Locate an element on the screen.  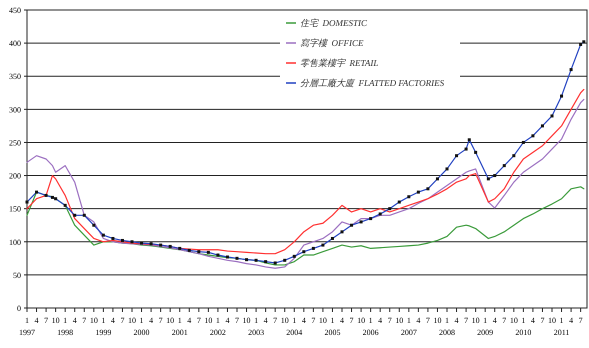
y-tick-label: 200 is located at coordinates (15, 176).